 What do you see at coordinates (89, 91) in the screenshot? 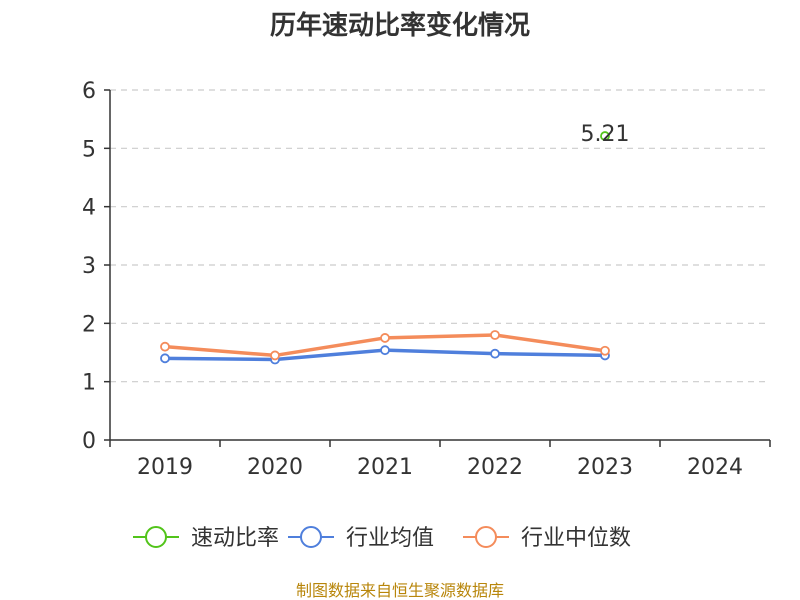
I see `y-tick-label: 6` at bounding box center [89, 91].